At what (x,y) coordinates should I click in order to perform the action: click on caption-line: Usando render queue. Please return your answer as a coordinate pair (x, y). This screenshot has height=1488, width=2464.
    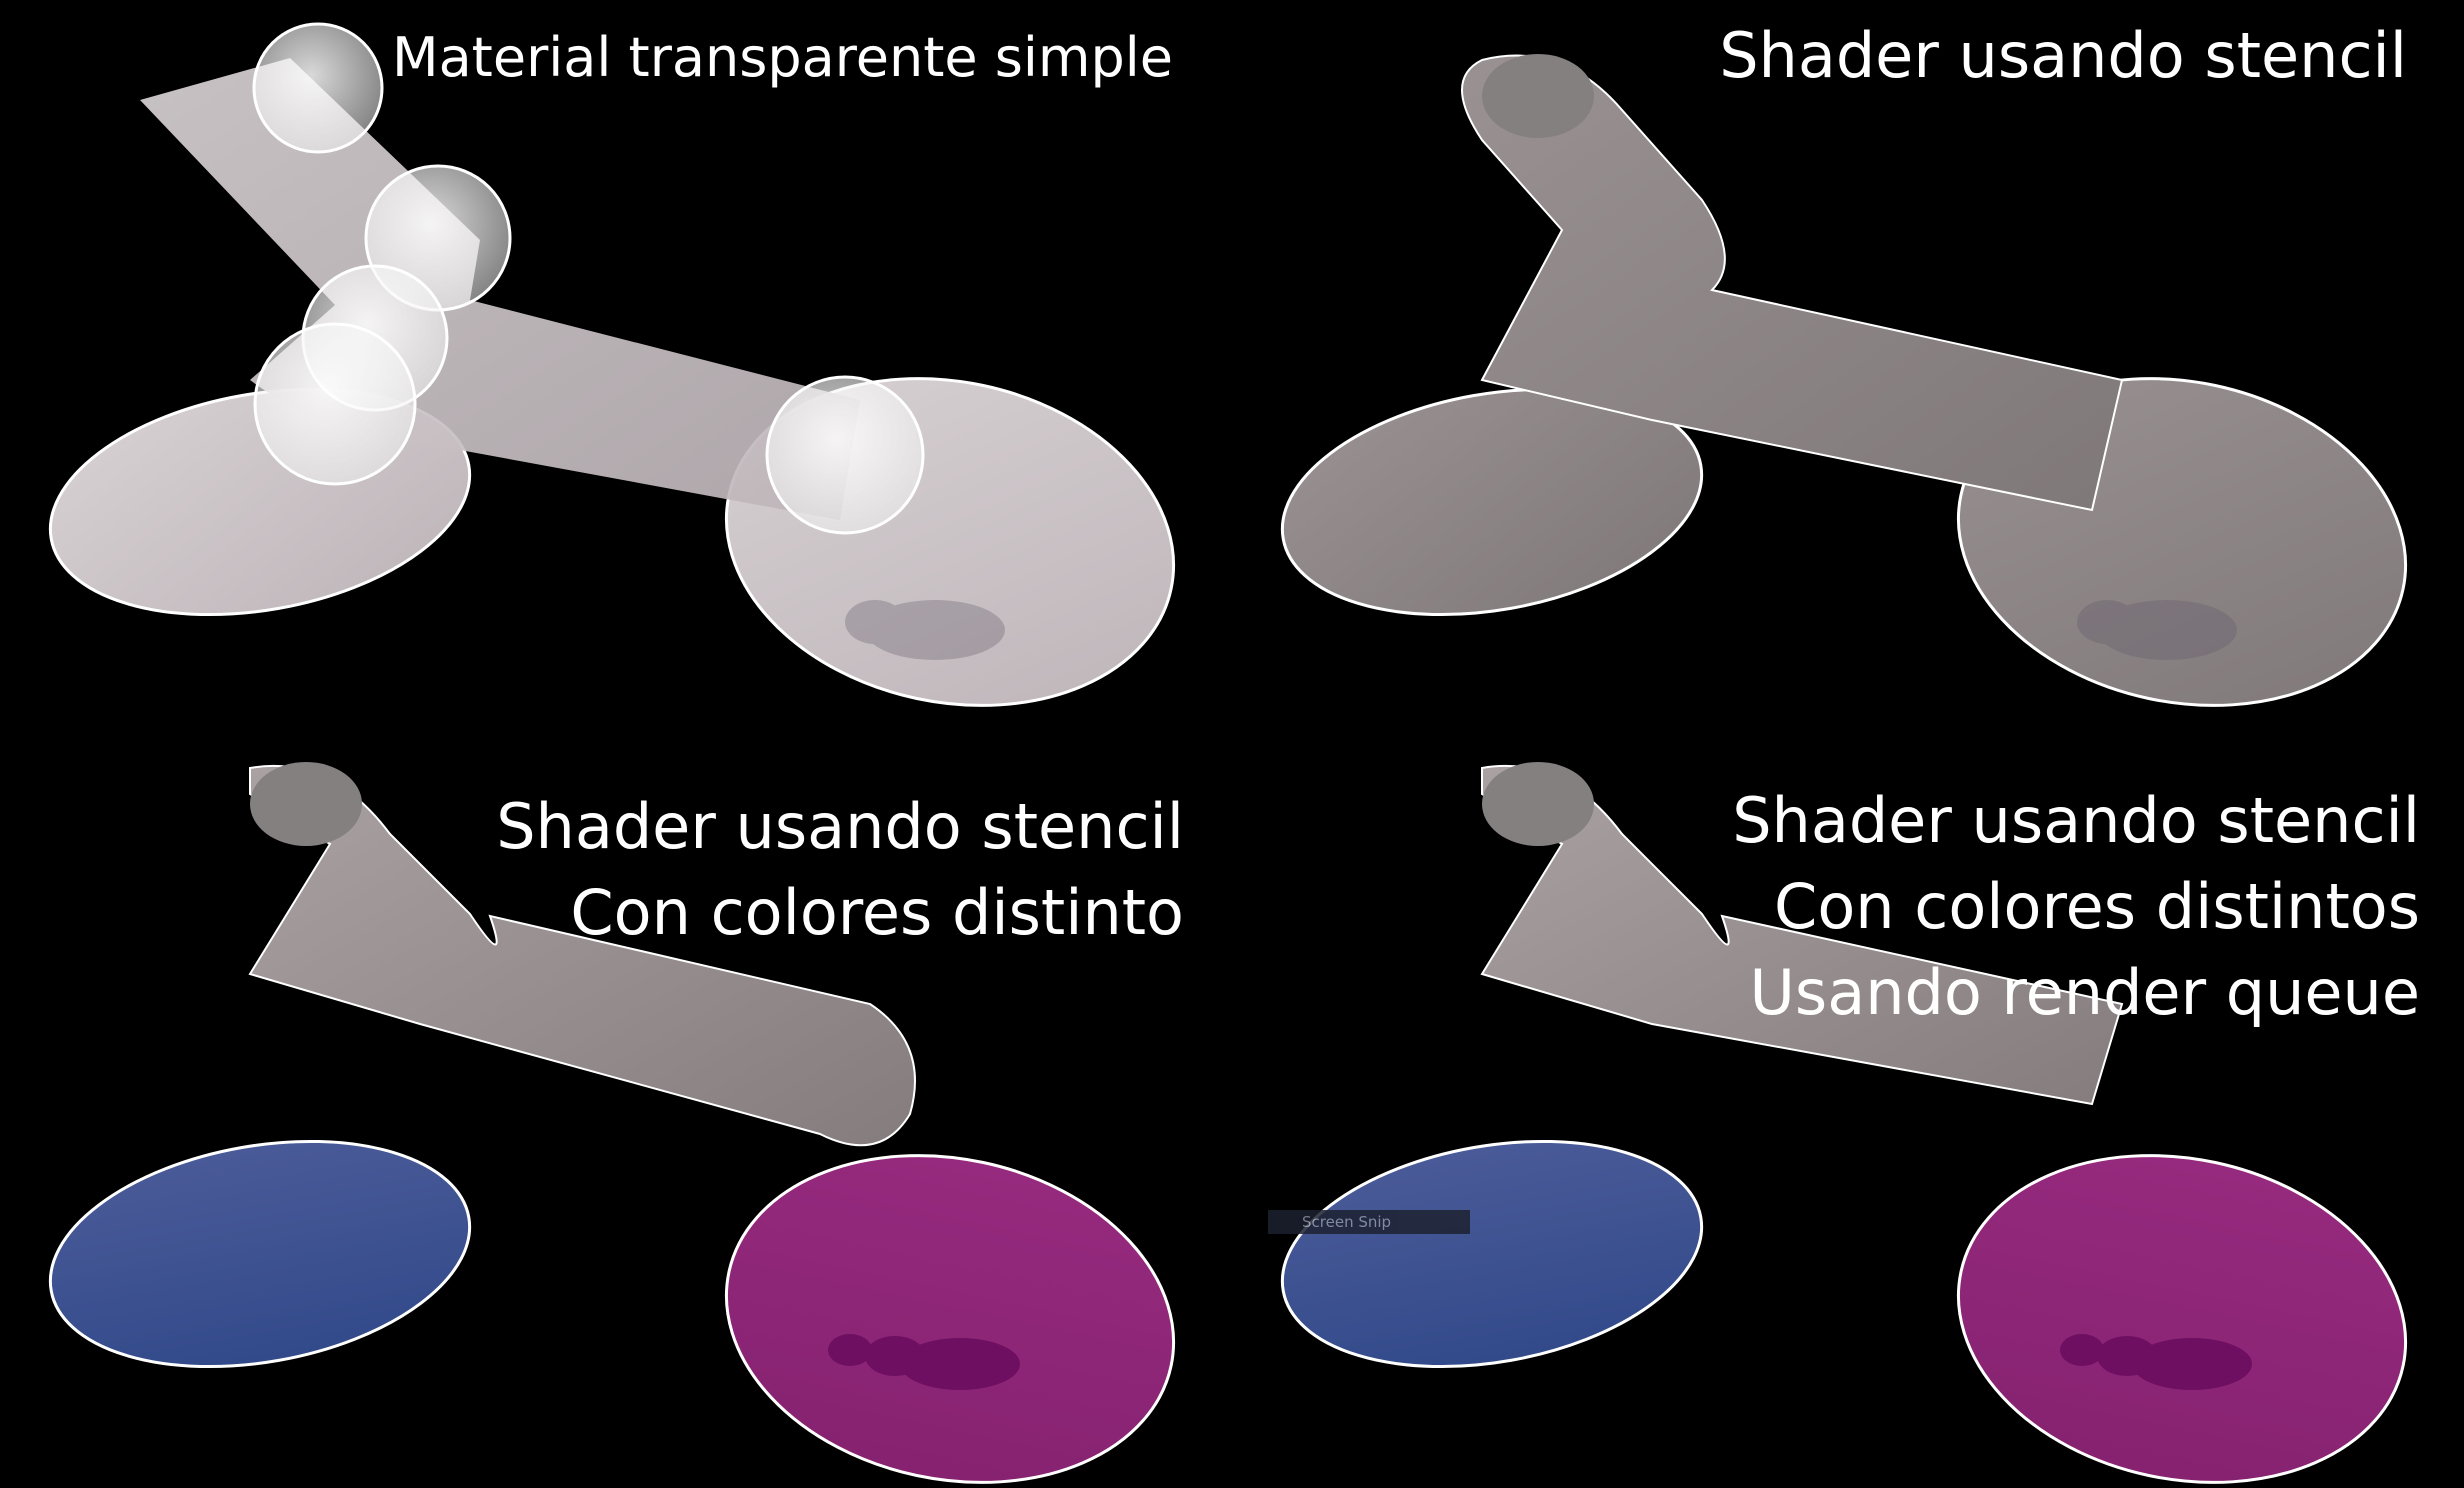
    Looking at the image, I should click on (2084, 992).